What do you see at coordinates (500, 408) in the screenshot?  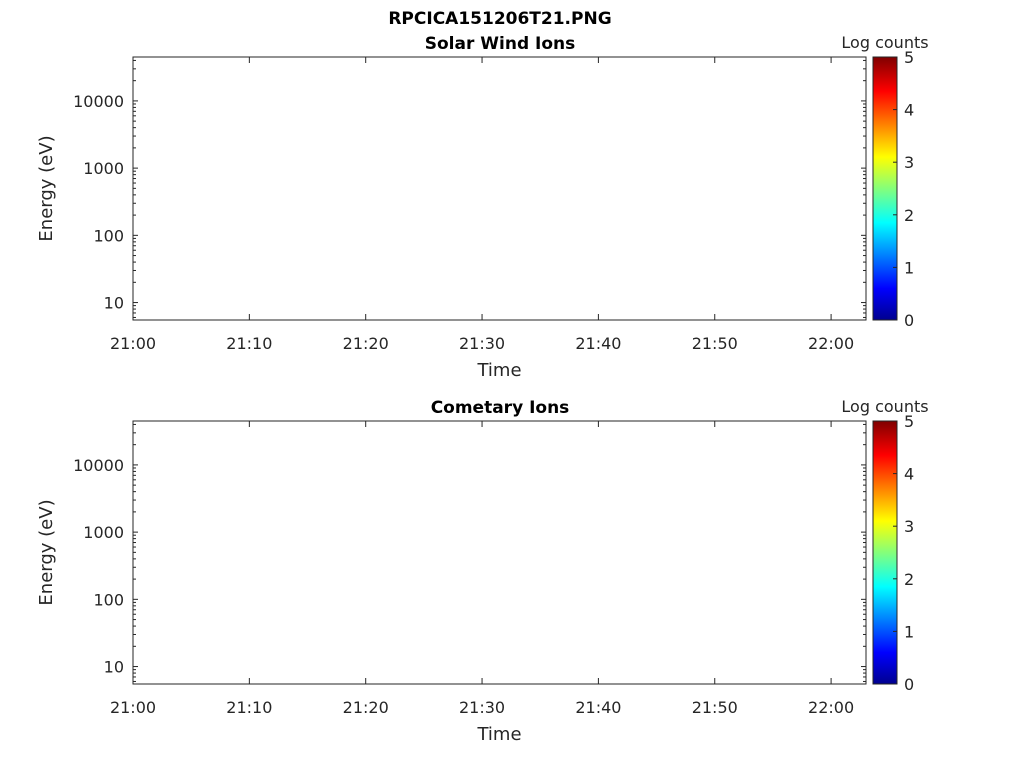 I see `panel-title: Cometary Ions` at bounding box center [500, 408].